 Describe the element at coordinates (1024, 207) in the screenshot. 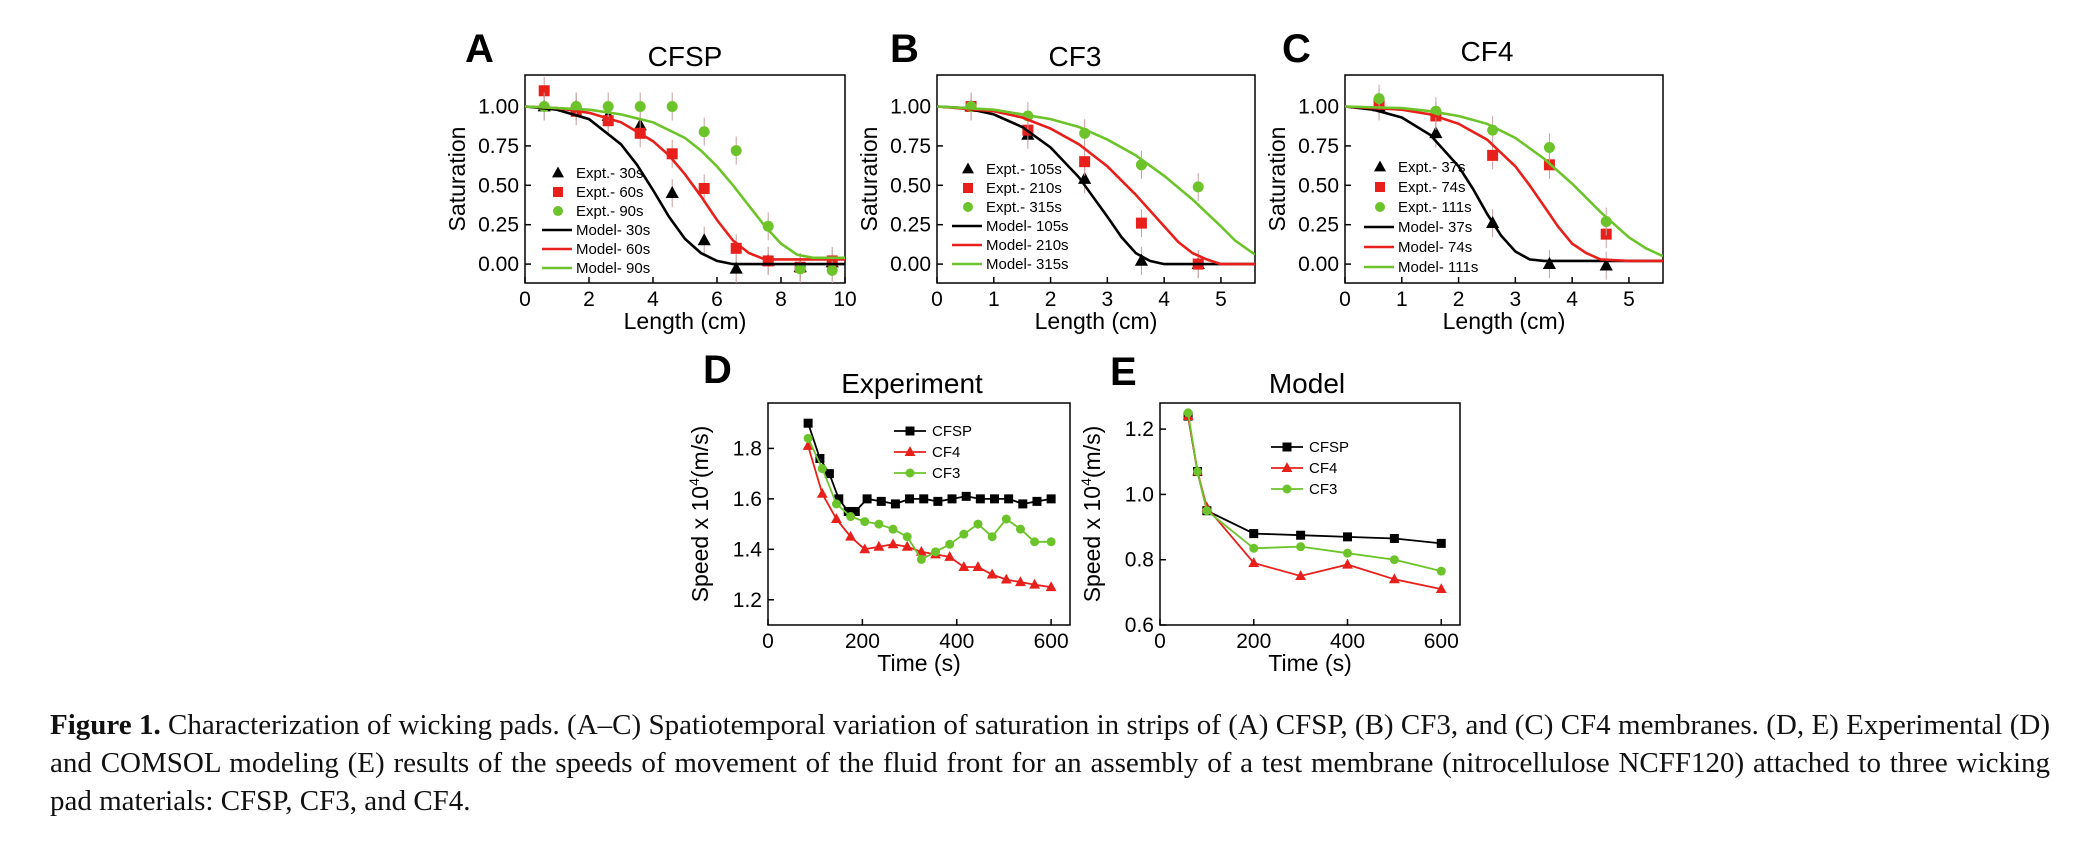

I see `legend-entry: Expt.- 315s` at that location.